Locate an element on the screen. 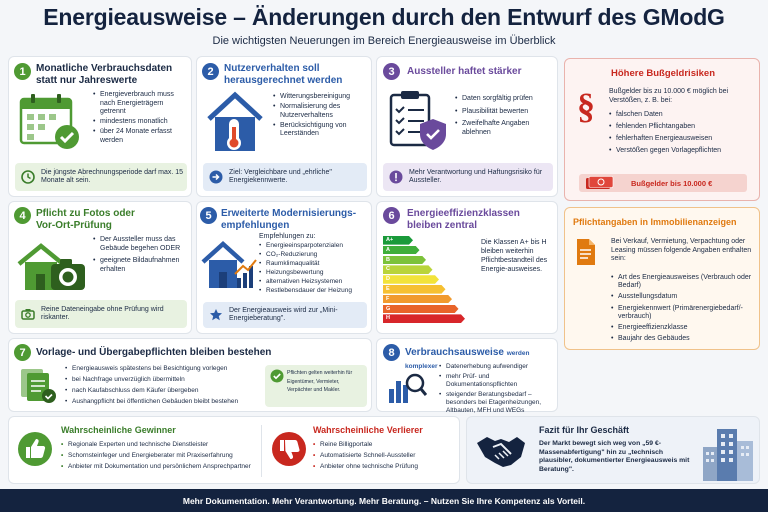  fine-item: fehlenden Pflichtangaben is located at coordinates (682, 127).